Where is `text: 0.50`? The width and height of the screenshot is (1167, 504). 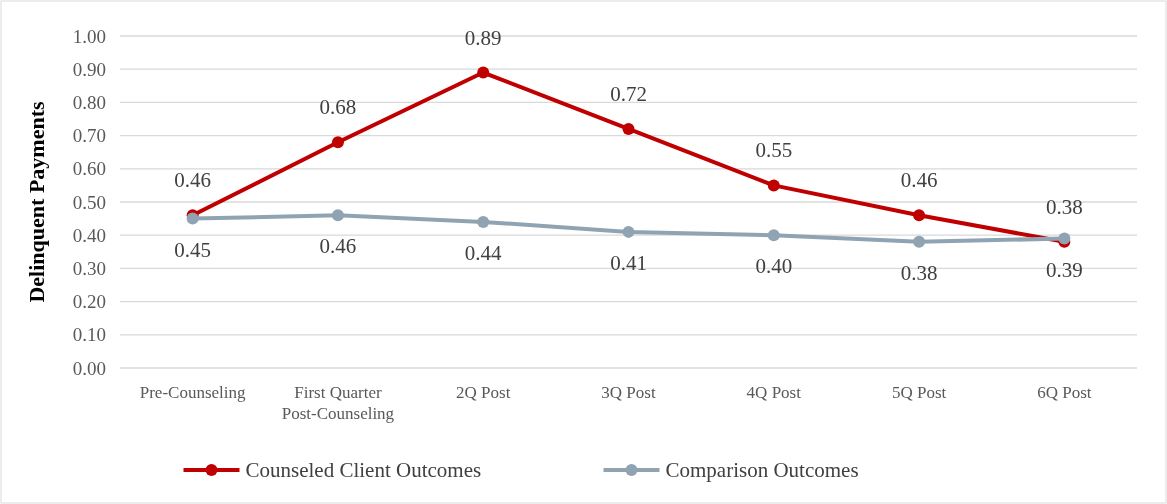 text: 0.50 is located at coordinates (89, 202).